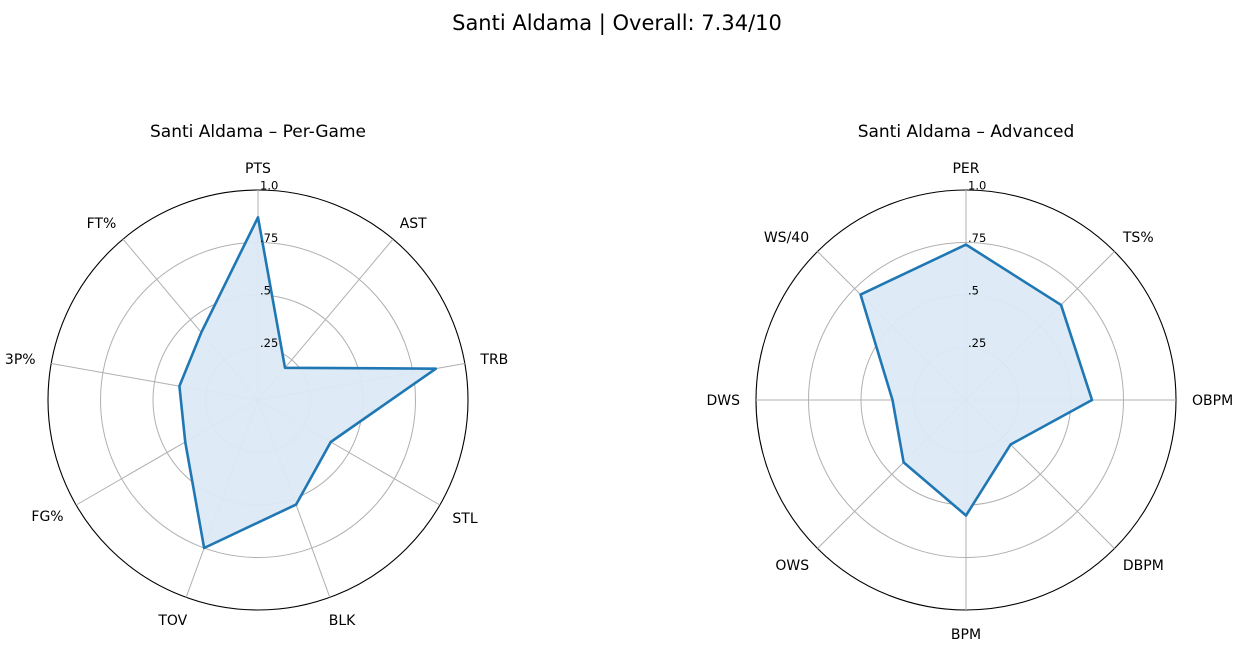  What do you see at coordinates (966, 635) in the screenshot?
I see `category-label-bpm: BPM` at bounding box center [966, 635].